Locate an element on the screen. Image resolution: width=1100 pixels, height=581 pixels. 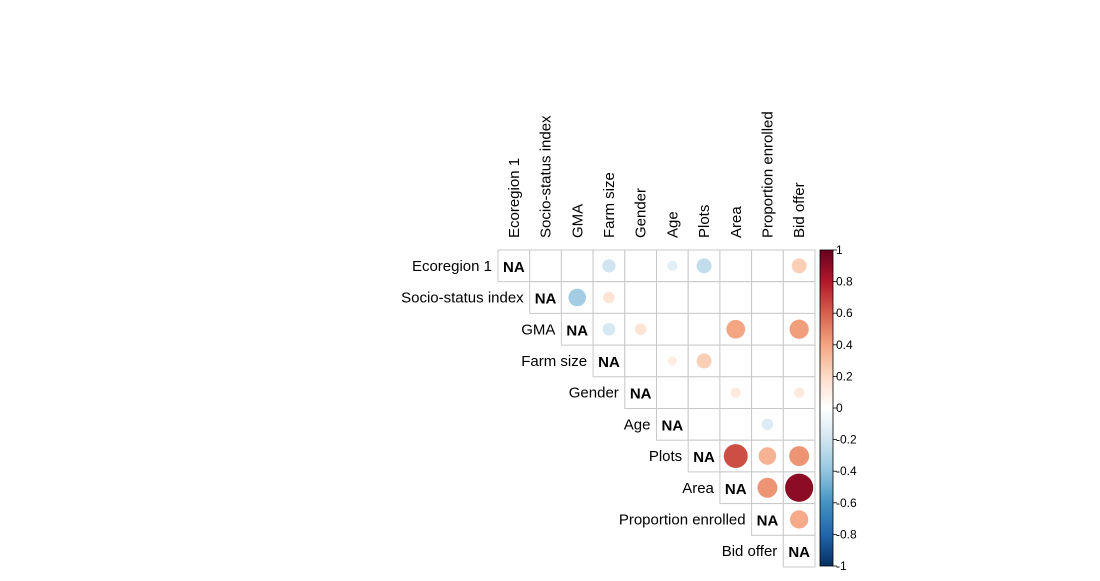
row-label-bid-offer: Bid offer is located at coordinates (750, 551).